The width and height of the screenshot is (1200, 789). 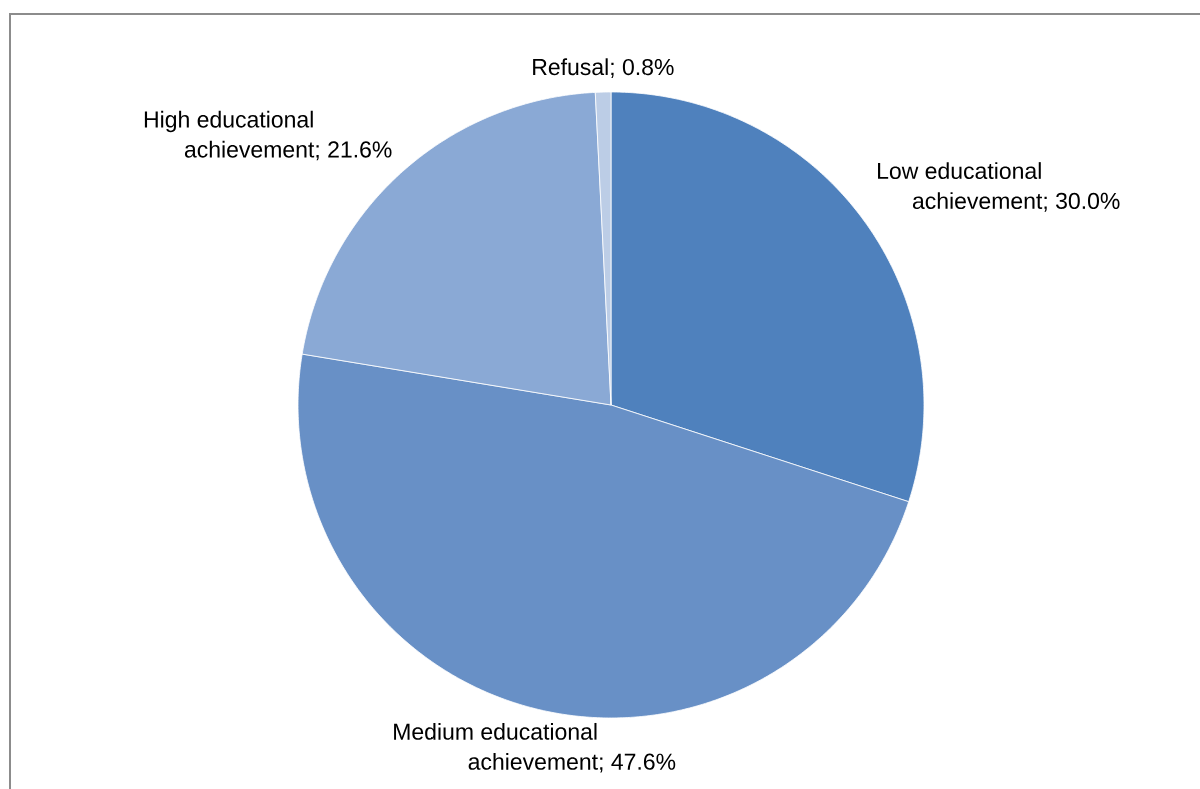 What do you see at coordinates (960, 186) in the screenshot?
I see `slice-label: Low educational achievement` at bounding box center [960, 186].